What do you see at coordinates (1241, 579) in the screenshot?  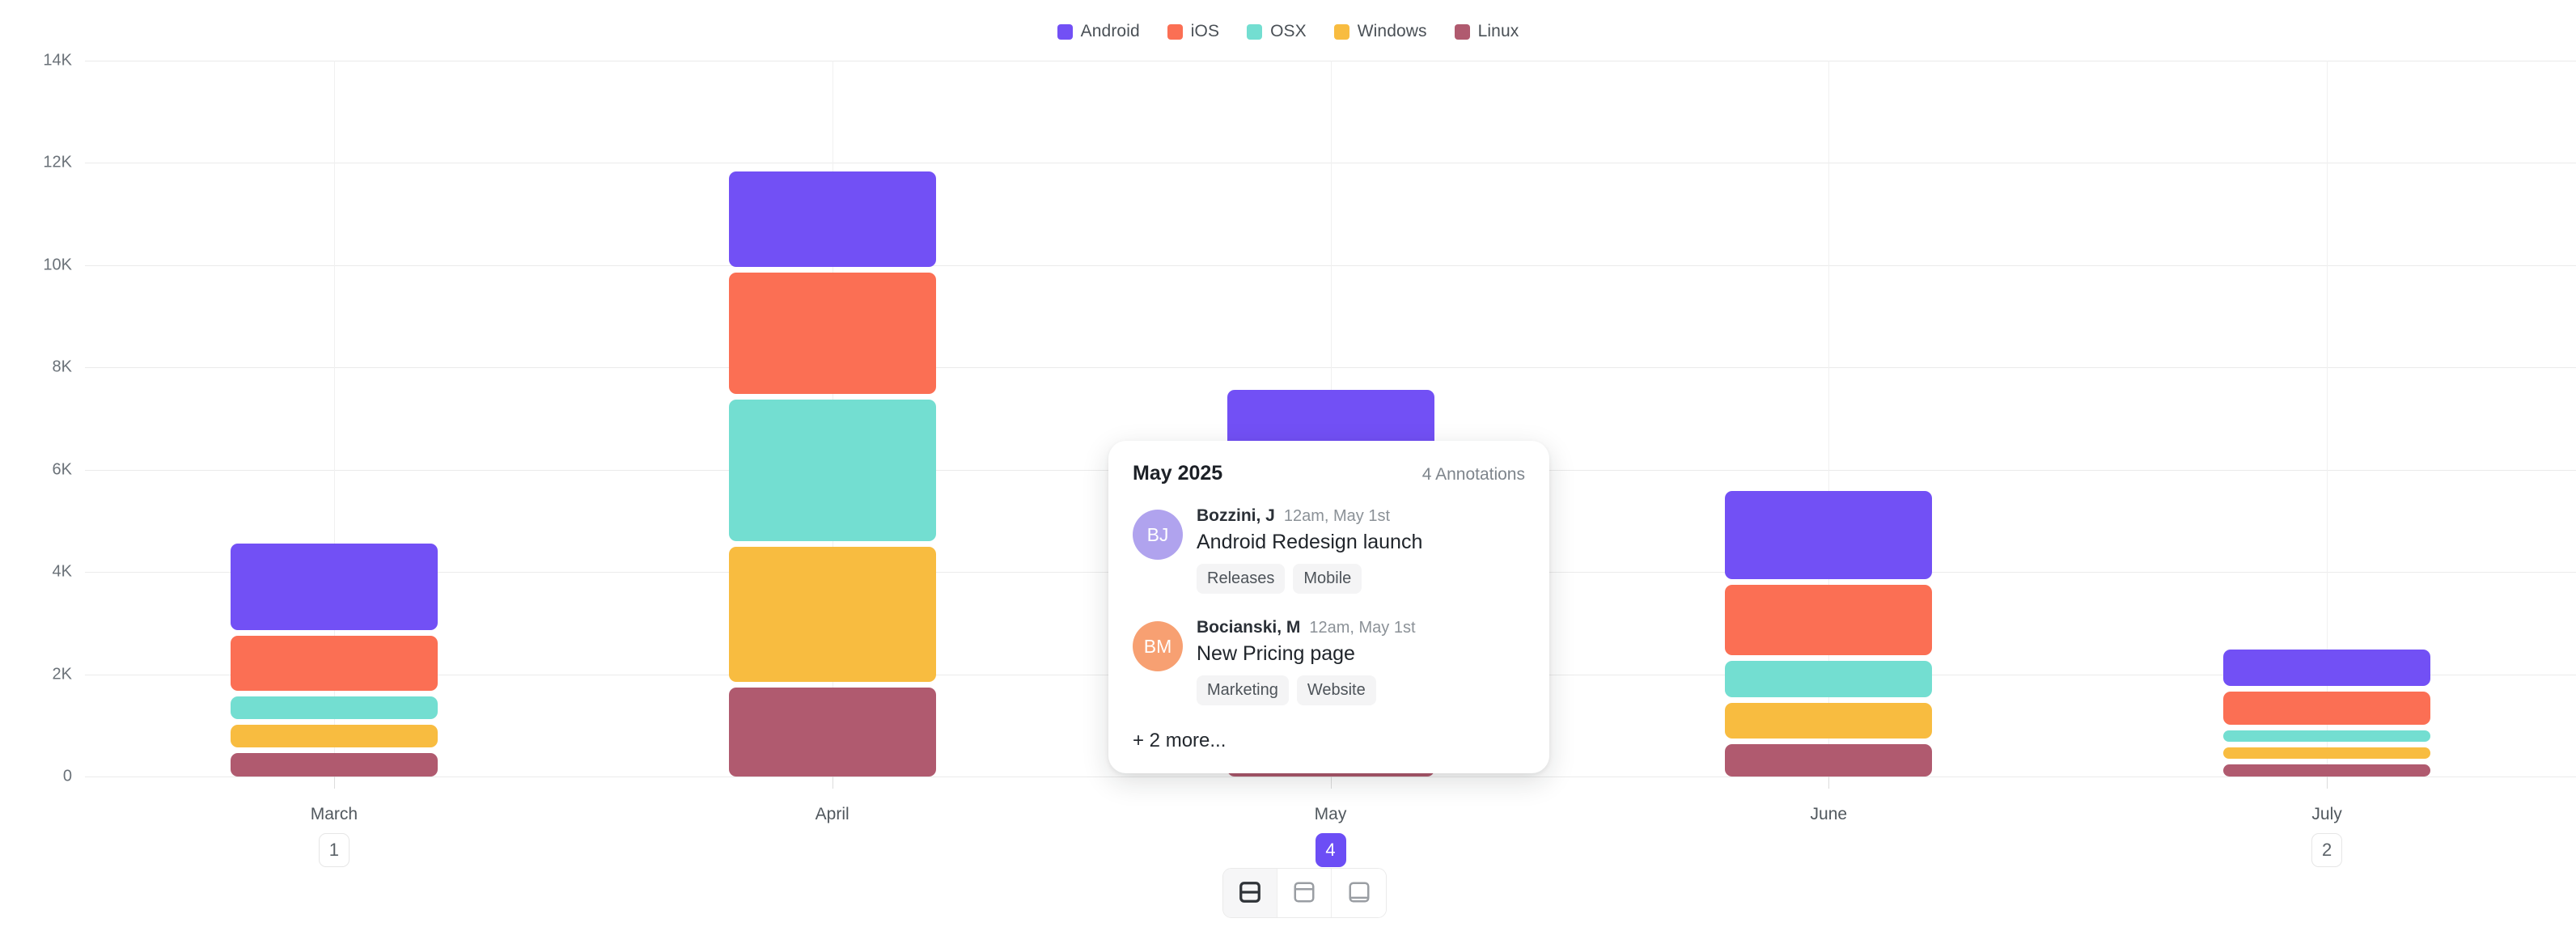 I see `annotation-tag: Releases` at bounding box center [1241, 579].